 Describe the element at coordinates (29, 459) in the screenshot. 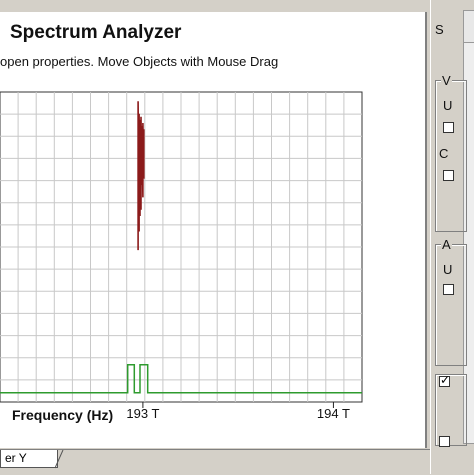

I see `tab-power-y: er Y` at that location.